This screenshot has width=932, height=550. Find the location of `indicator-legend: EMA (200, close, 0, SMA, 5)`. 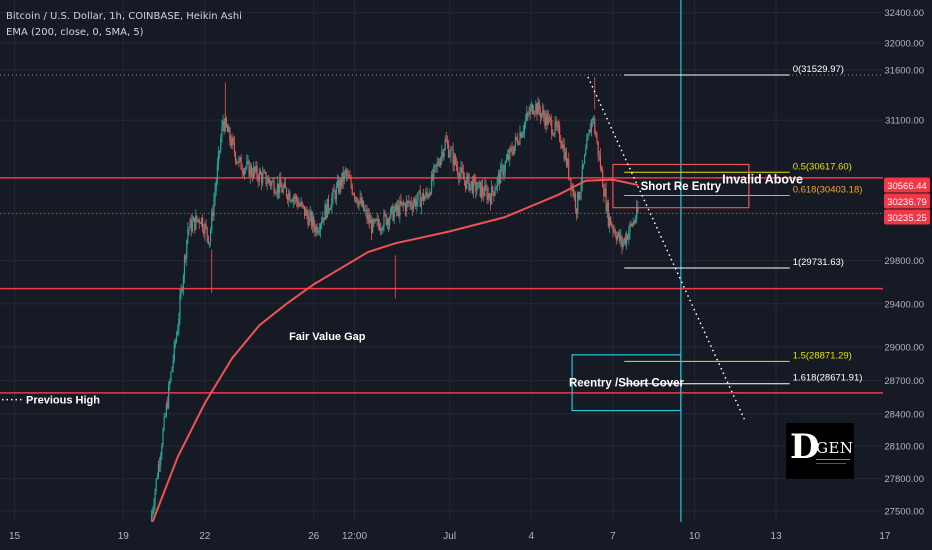

indicator-legend: EMA (200, close, 0, SMA, 5) is located at coordinates (75, 32).